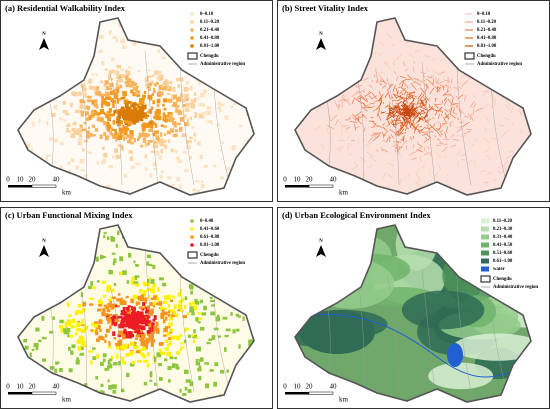  What do you see at coordinates (310, 387) in the screenshot?
I see `scale-label: 20` at bounding box center [310, 387].